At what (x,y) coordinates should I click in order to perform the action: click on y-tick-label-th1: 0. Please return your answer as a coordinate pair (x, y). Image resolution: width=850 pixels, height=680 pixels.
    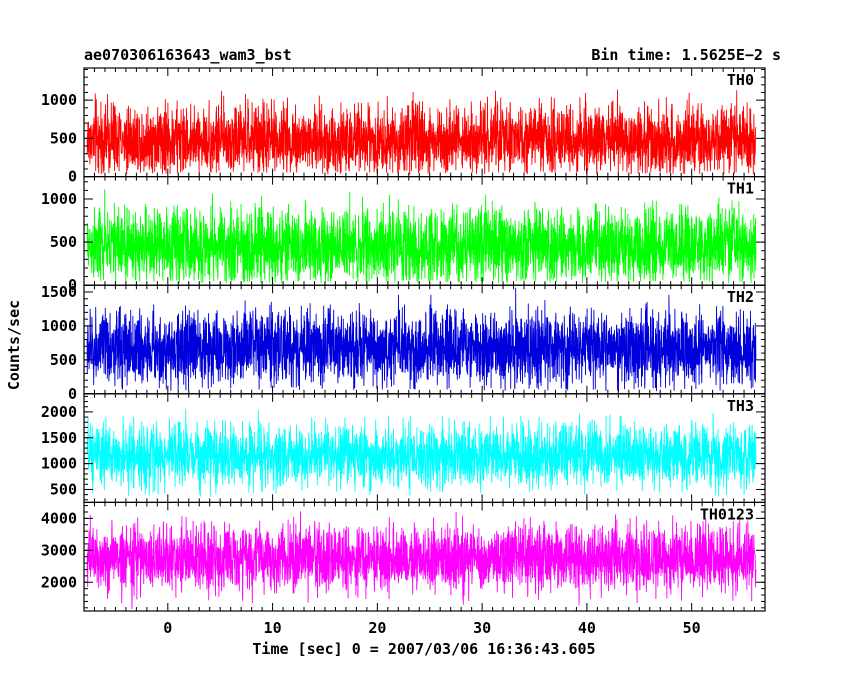
    Looking at the image, I should click on (72, 285).